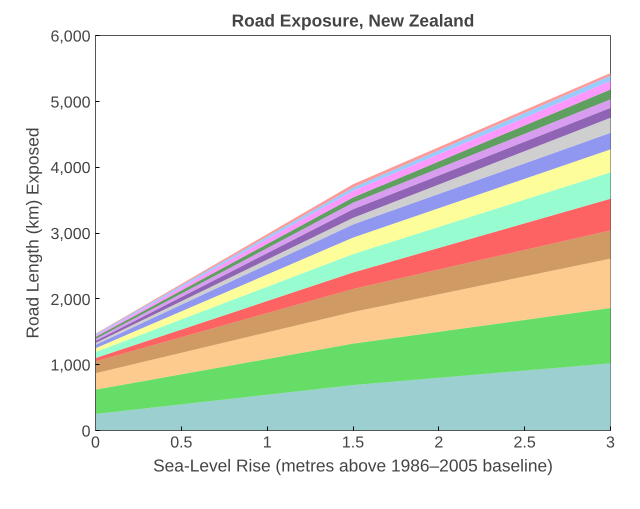 The width and height of the screenshot is (640, 509). Describe the element at coordinates (70, 103) in the screenshot. I see `y-tick-label: 5,000` at that location.